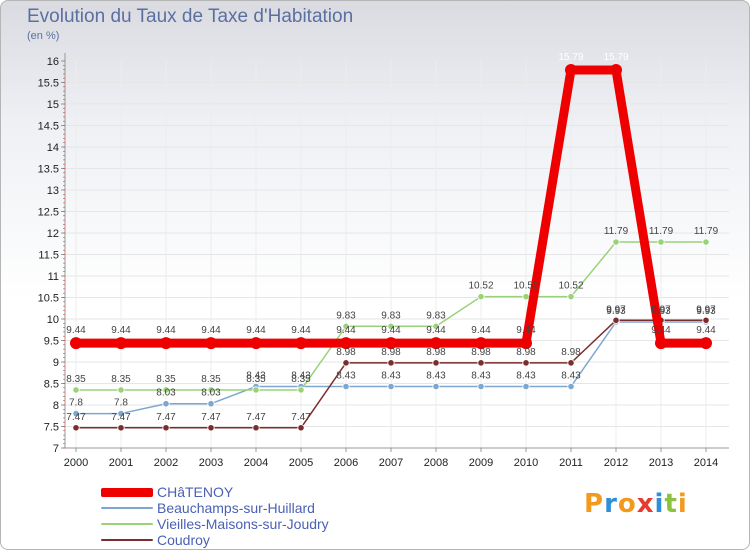  I want to click on y-tick-label: 15, so click(53, 105).